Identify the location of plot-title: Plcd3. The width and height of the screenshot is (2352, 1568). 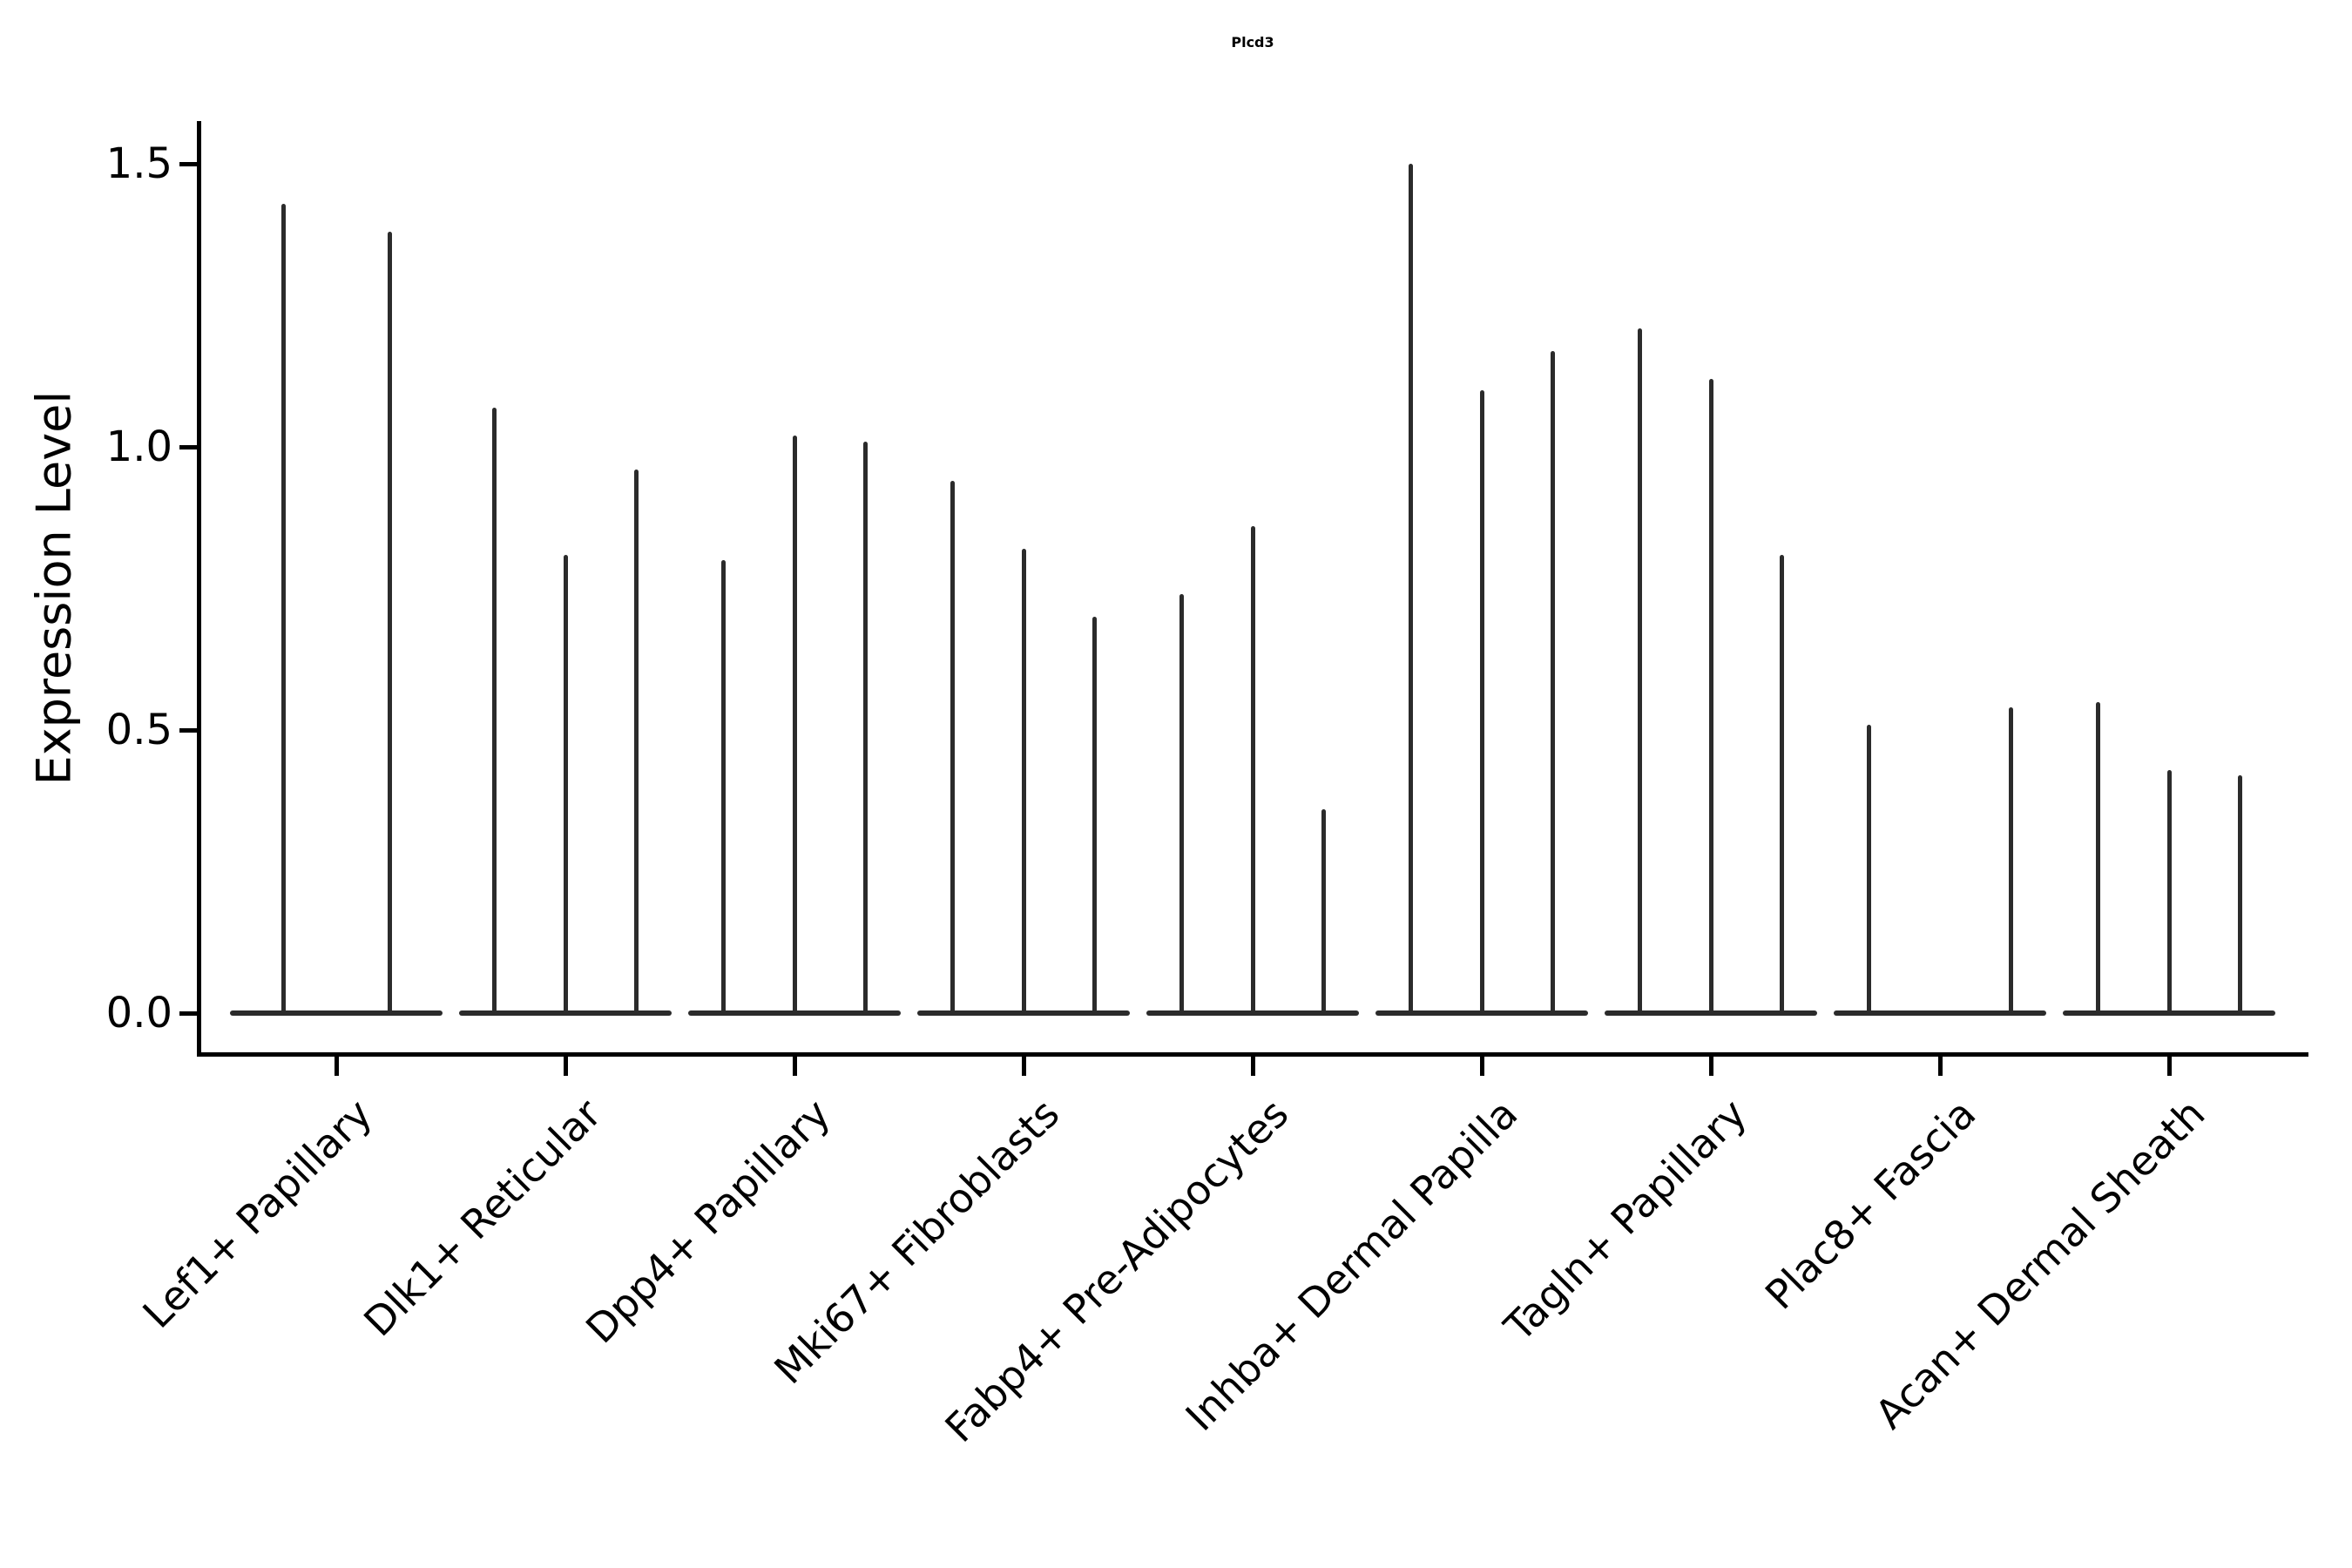
(1252, 42).